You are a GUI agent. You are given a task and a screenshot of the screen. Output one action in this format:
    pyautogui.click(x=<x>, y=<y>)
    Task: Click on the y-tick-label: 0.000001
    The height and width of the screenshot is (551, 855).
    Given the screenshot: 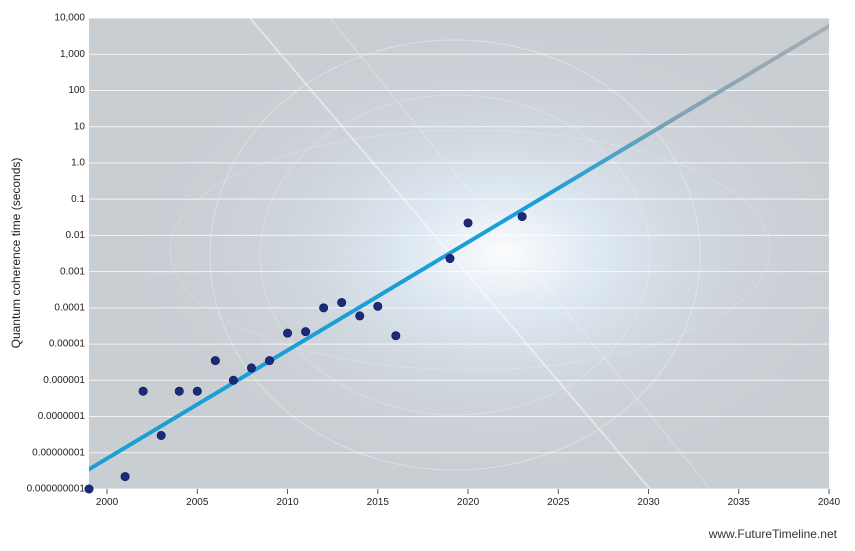 What is the action you would take?
    pyautogui.click(x=64, y=380)
    